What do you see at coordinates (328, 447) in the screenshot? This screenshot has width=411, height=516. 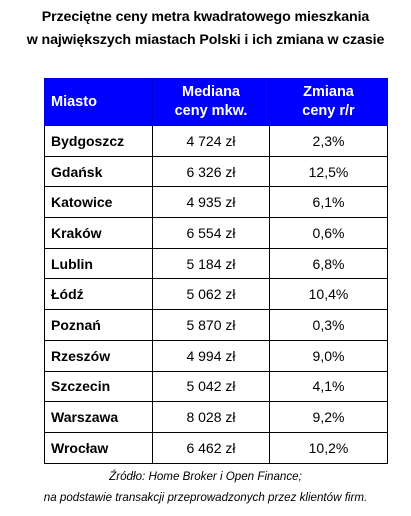 I see `change-cell: 10,2%` at bounding box center [328, 447].